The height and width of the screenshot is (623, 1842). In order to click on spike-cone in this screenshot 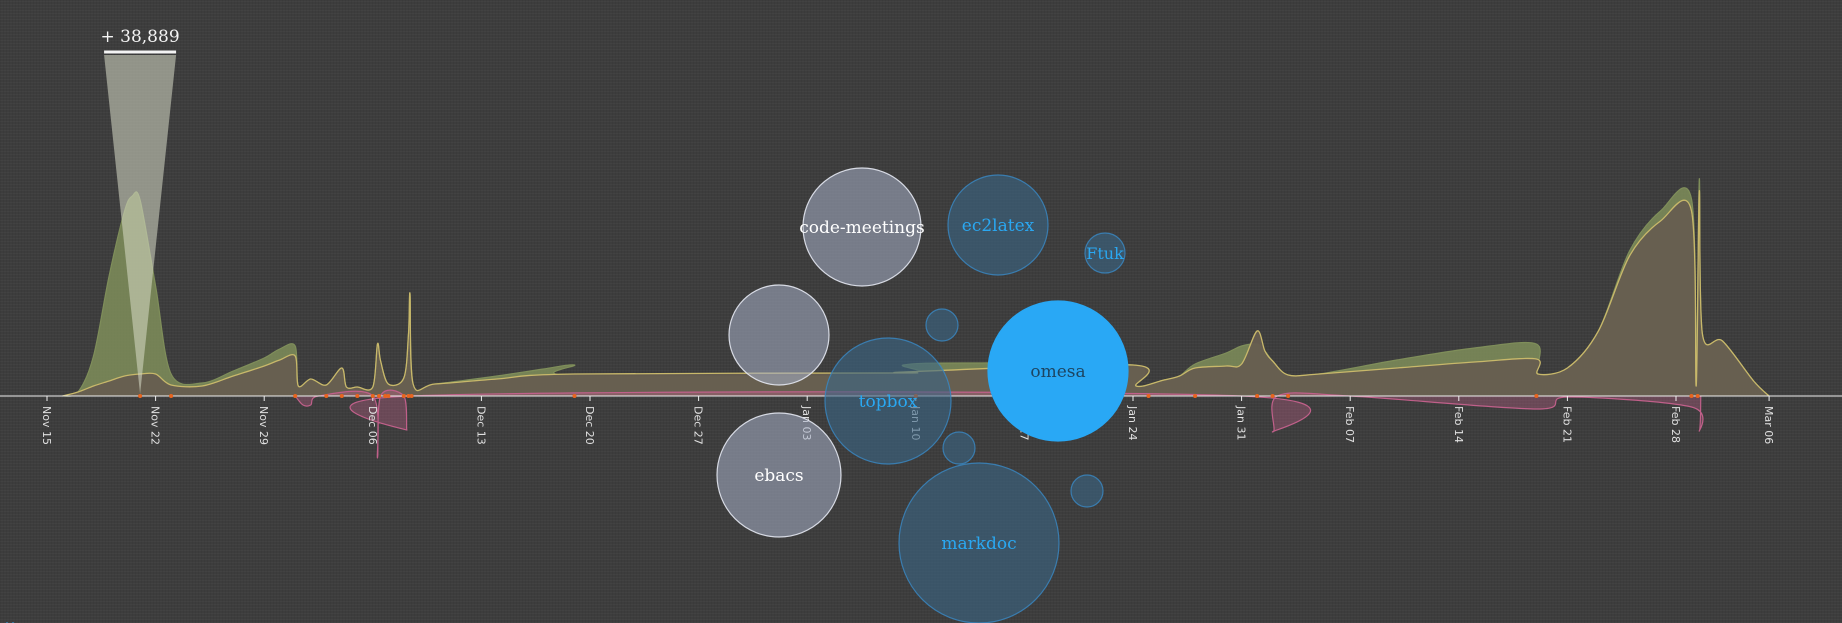, I will do `click(140, 224)`.